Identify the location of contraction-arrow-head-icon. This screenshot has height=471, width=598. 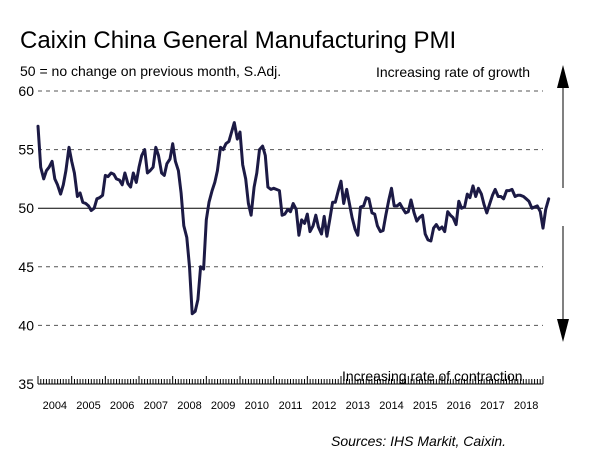
(563, 330).